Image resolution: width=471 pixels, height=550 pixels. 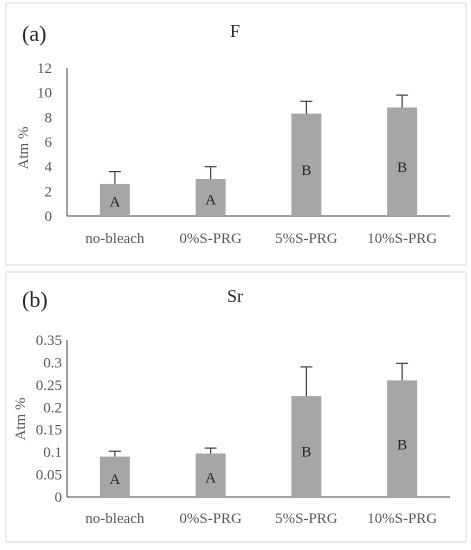 I want to click on y-tick-label: 12, so click(x=44, y=69).